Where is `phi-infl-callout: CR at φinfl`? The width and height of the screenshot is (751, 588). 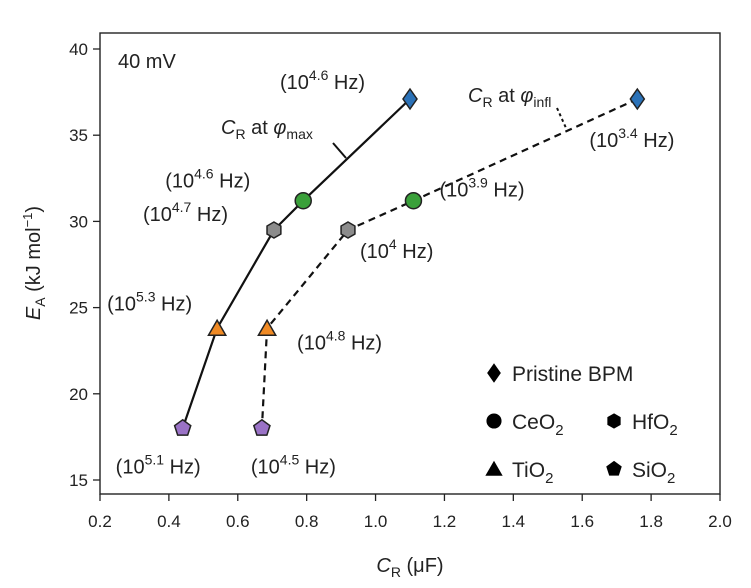
phi-infl-callout: CR at φinfl is located at coordinates (509, 97).